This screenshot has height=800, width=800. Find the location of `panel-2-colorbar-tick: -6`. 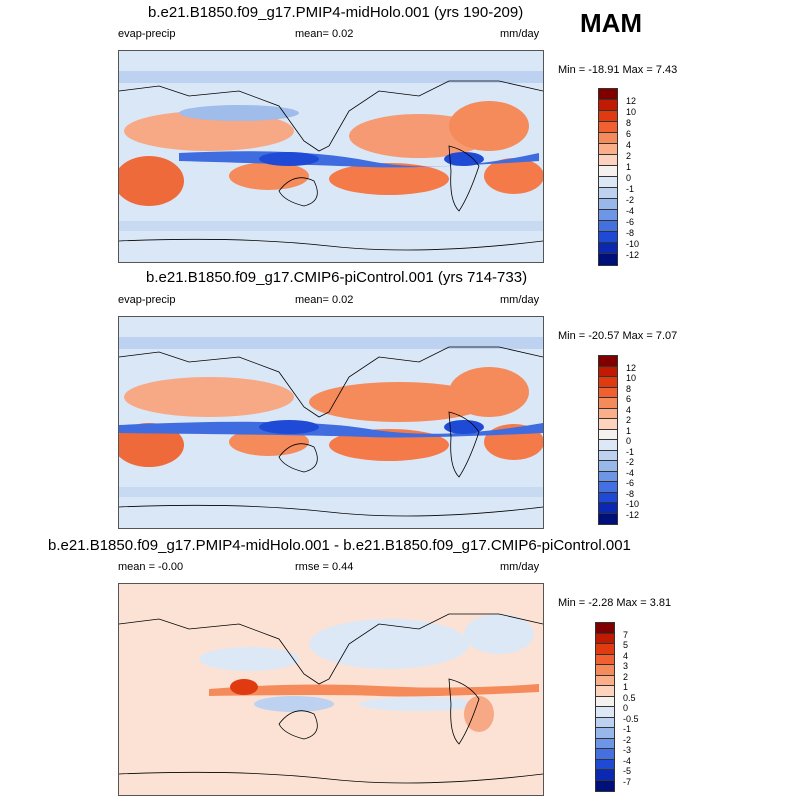

panel-2-colorbar-tick: -6 is located at coordinates (630, 483).